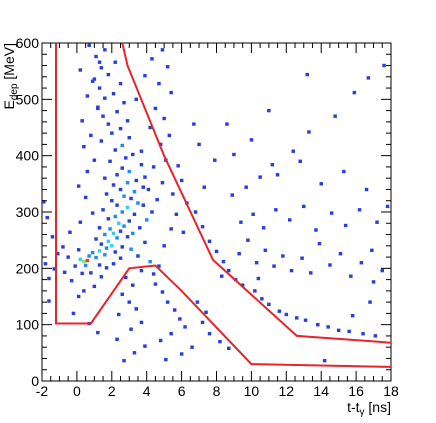 The height and width of the screenshot is (423, 436). Describe the element at coordinates (28, 43) in the screenshot. I see `y-tick-label: 600` at that location.